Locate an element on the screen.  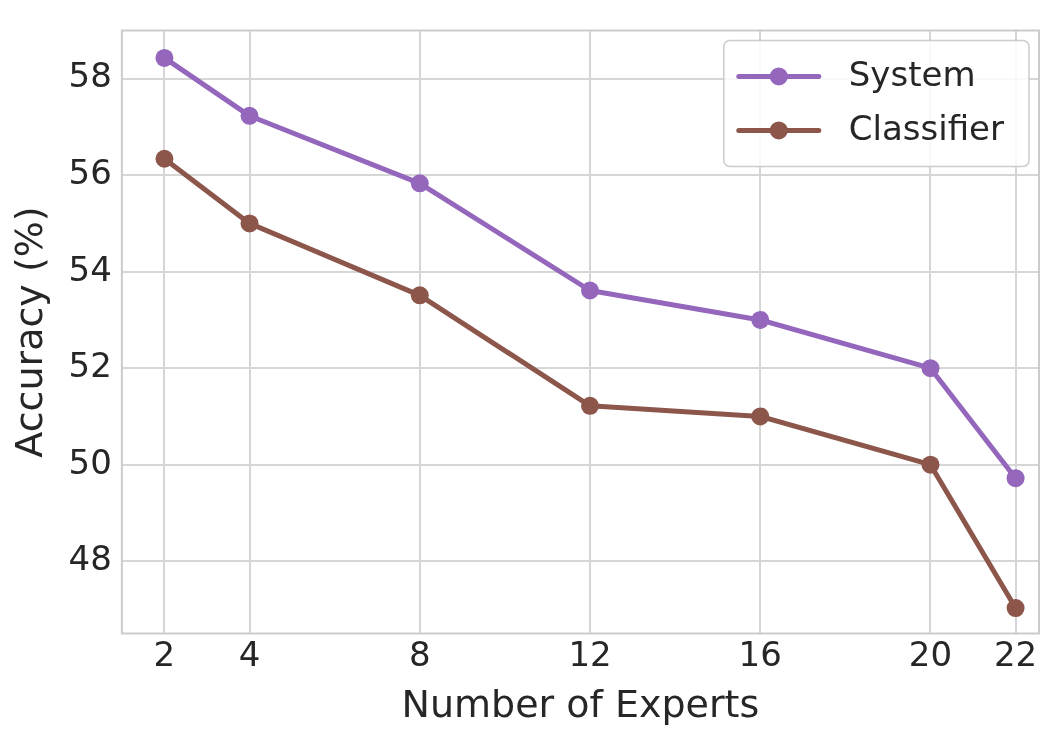
x-tick-label: 2 is located at coordinates (164, 653).